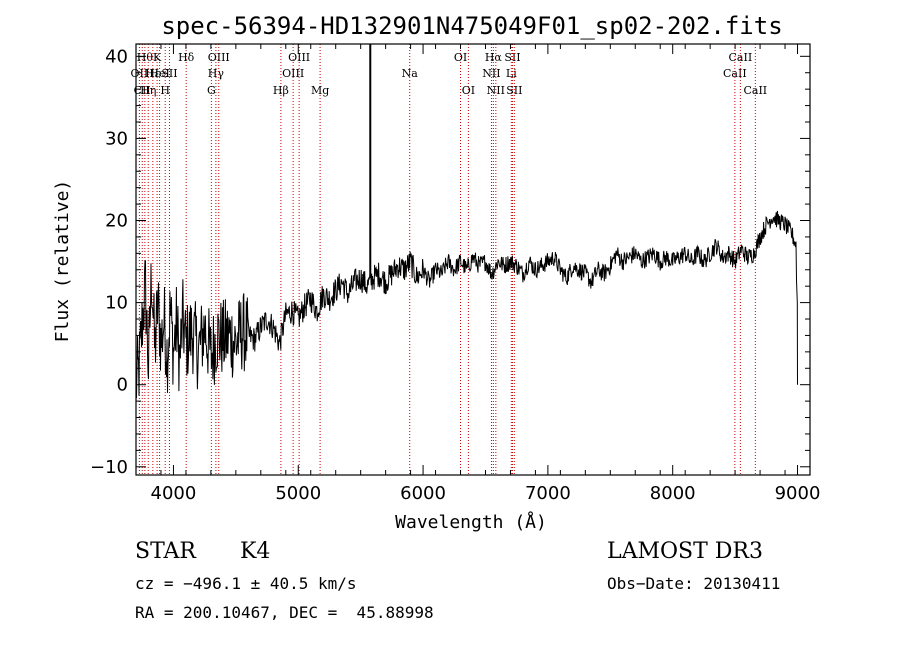 Image resolution: width=900 pixels, height=649 pixels. What do you see at coordinates (299, 57) in the screenshot?
I see `marker-label-15: OIII` at bounding box center [299, 57].